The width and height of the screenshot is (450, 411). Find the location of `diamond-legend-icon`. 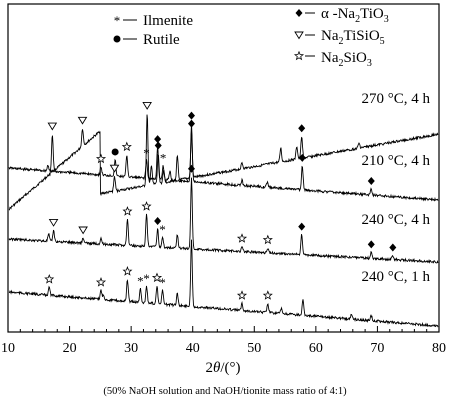

diamond-legend-icon is located at coordinates (299, 13).